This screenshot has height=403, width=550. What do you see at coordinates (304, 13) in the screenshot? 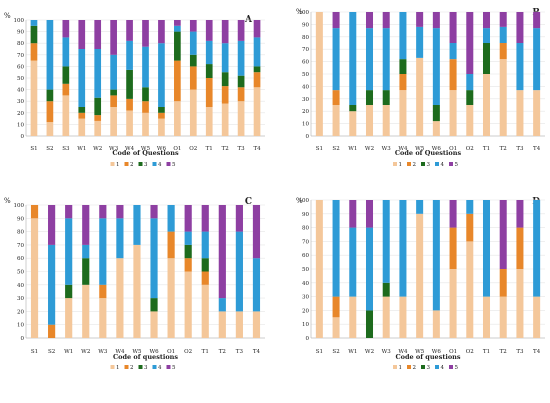
I see `y-tick-label: 100` at bounding box center [304, 13].